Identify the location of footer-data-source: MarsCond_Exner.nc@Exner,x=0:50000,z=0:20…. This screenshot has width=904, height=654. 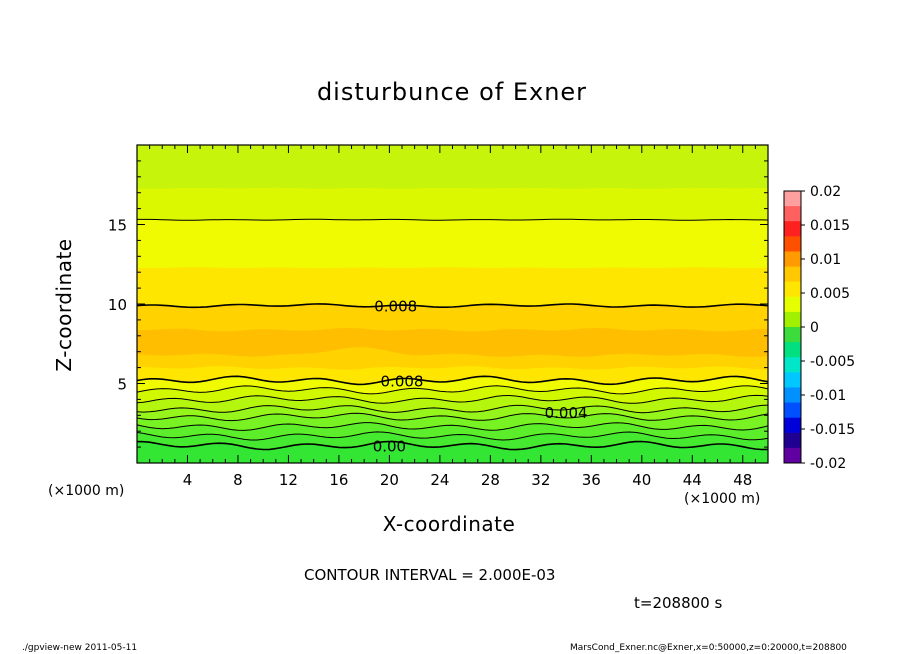
(708, 648).